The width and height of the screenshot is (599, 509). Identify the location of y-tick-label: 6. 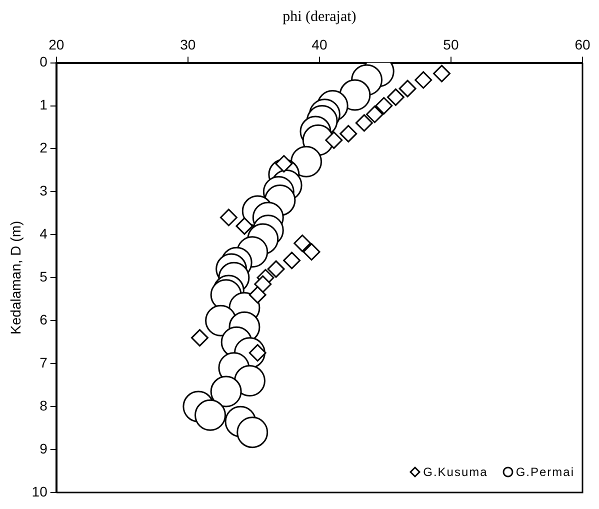
(44, 319).